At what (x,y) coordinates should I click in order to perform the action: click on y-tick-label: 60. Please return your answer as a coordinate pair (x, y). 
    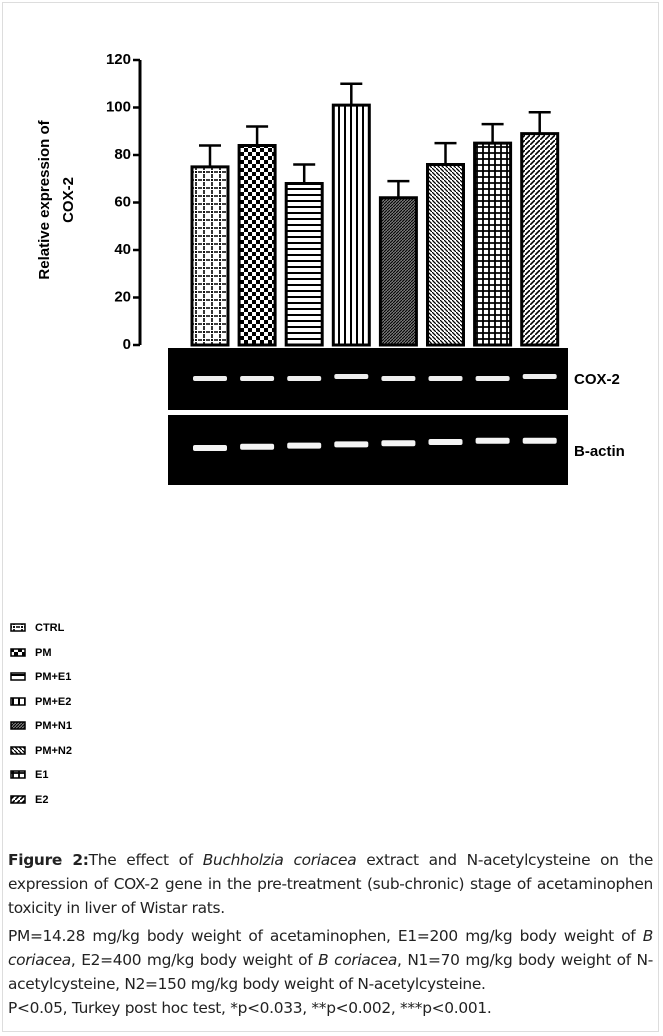
    Looking at the image, I should click on (122, 201).